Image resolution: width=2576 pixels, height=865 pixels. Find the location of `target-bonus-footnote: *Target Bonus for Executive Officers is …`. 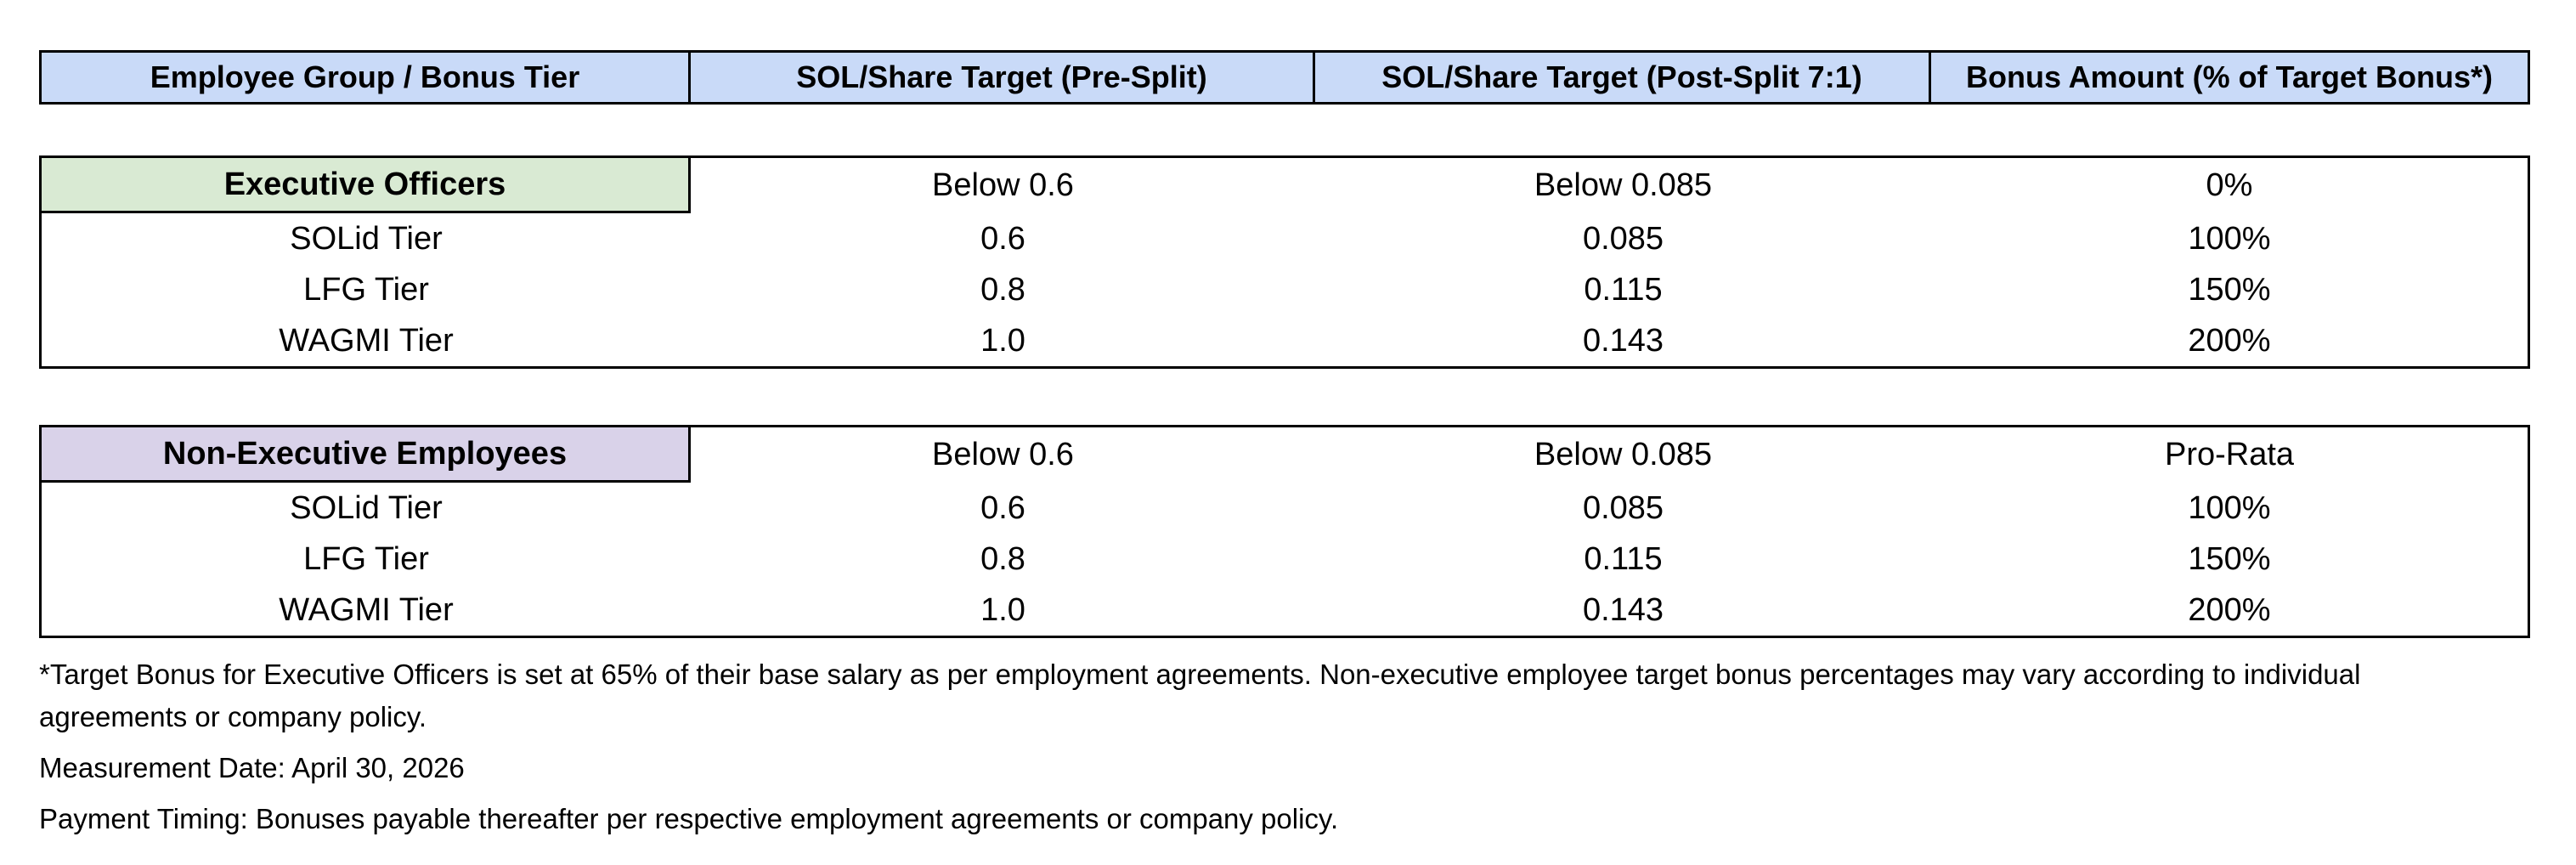

target-bonus-footnote: *Target Bonus for Executive Officers is … is located at coordinates (1200, 695).